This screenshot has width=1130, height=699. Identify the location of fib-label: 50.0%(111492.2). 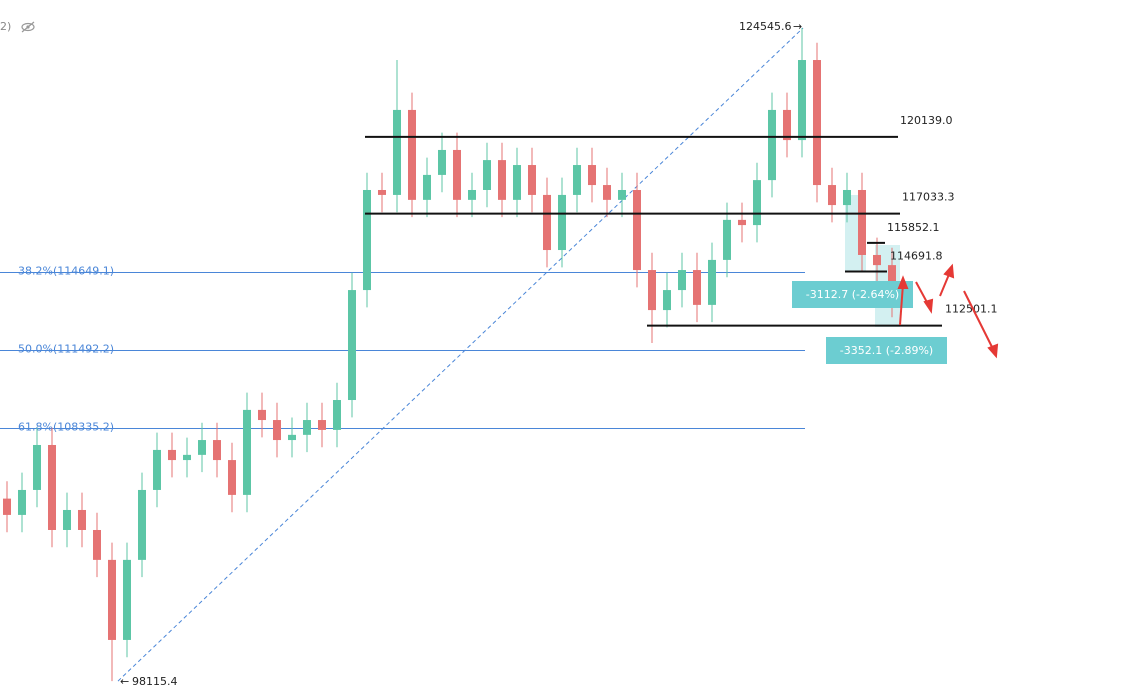
(66, 349).